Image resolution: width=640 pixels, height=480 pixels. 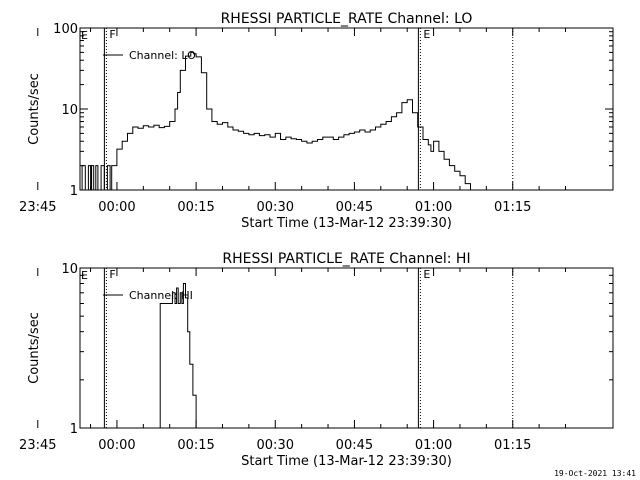 I want to click on chart-title: RHESSI PARTICLE_RATE Channel: LO, so click(x=347, y=19).